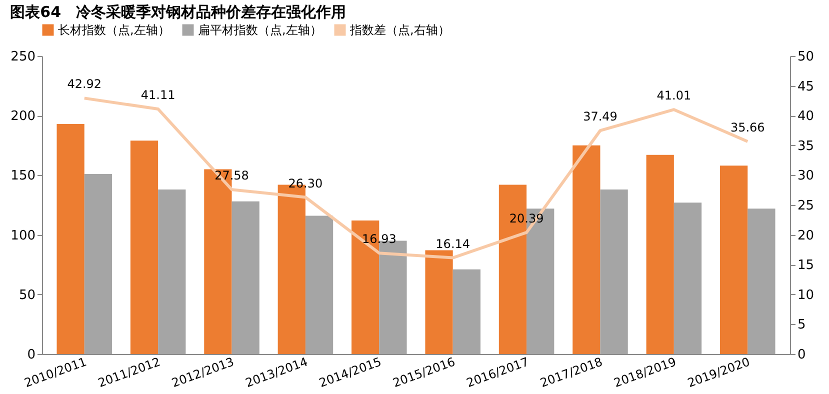  I want to click on data-label: 41.01, so click(674, 95).